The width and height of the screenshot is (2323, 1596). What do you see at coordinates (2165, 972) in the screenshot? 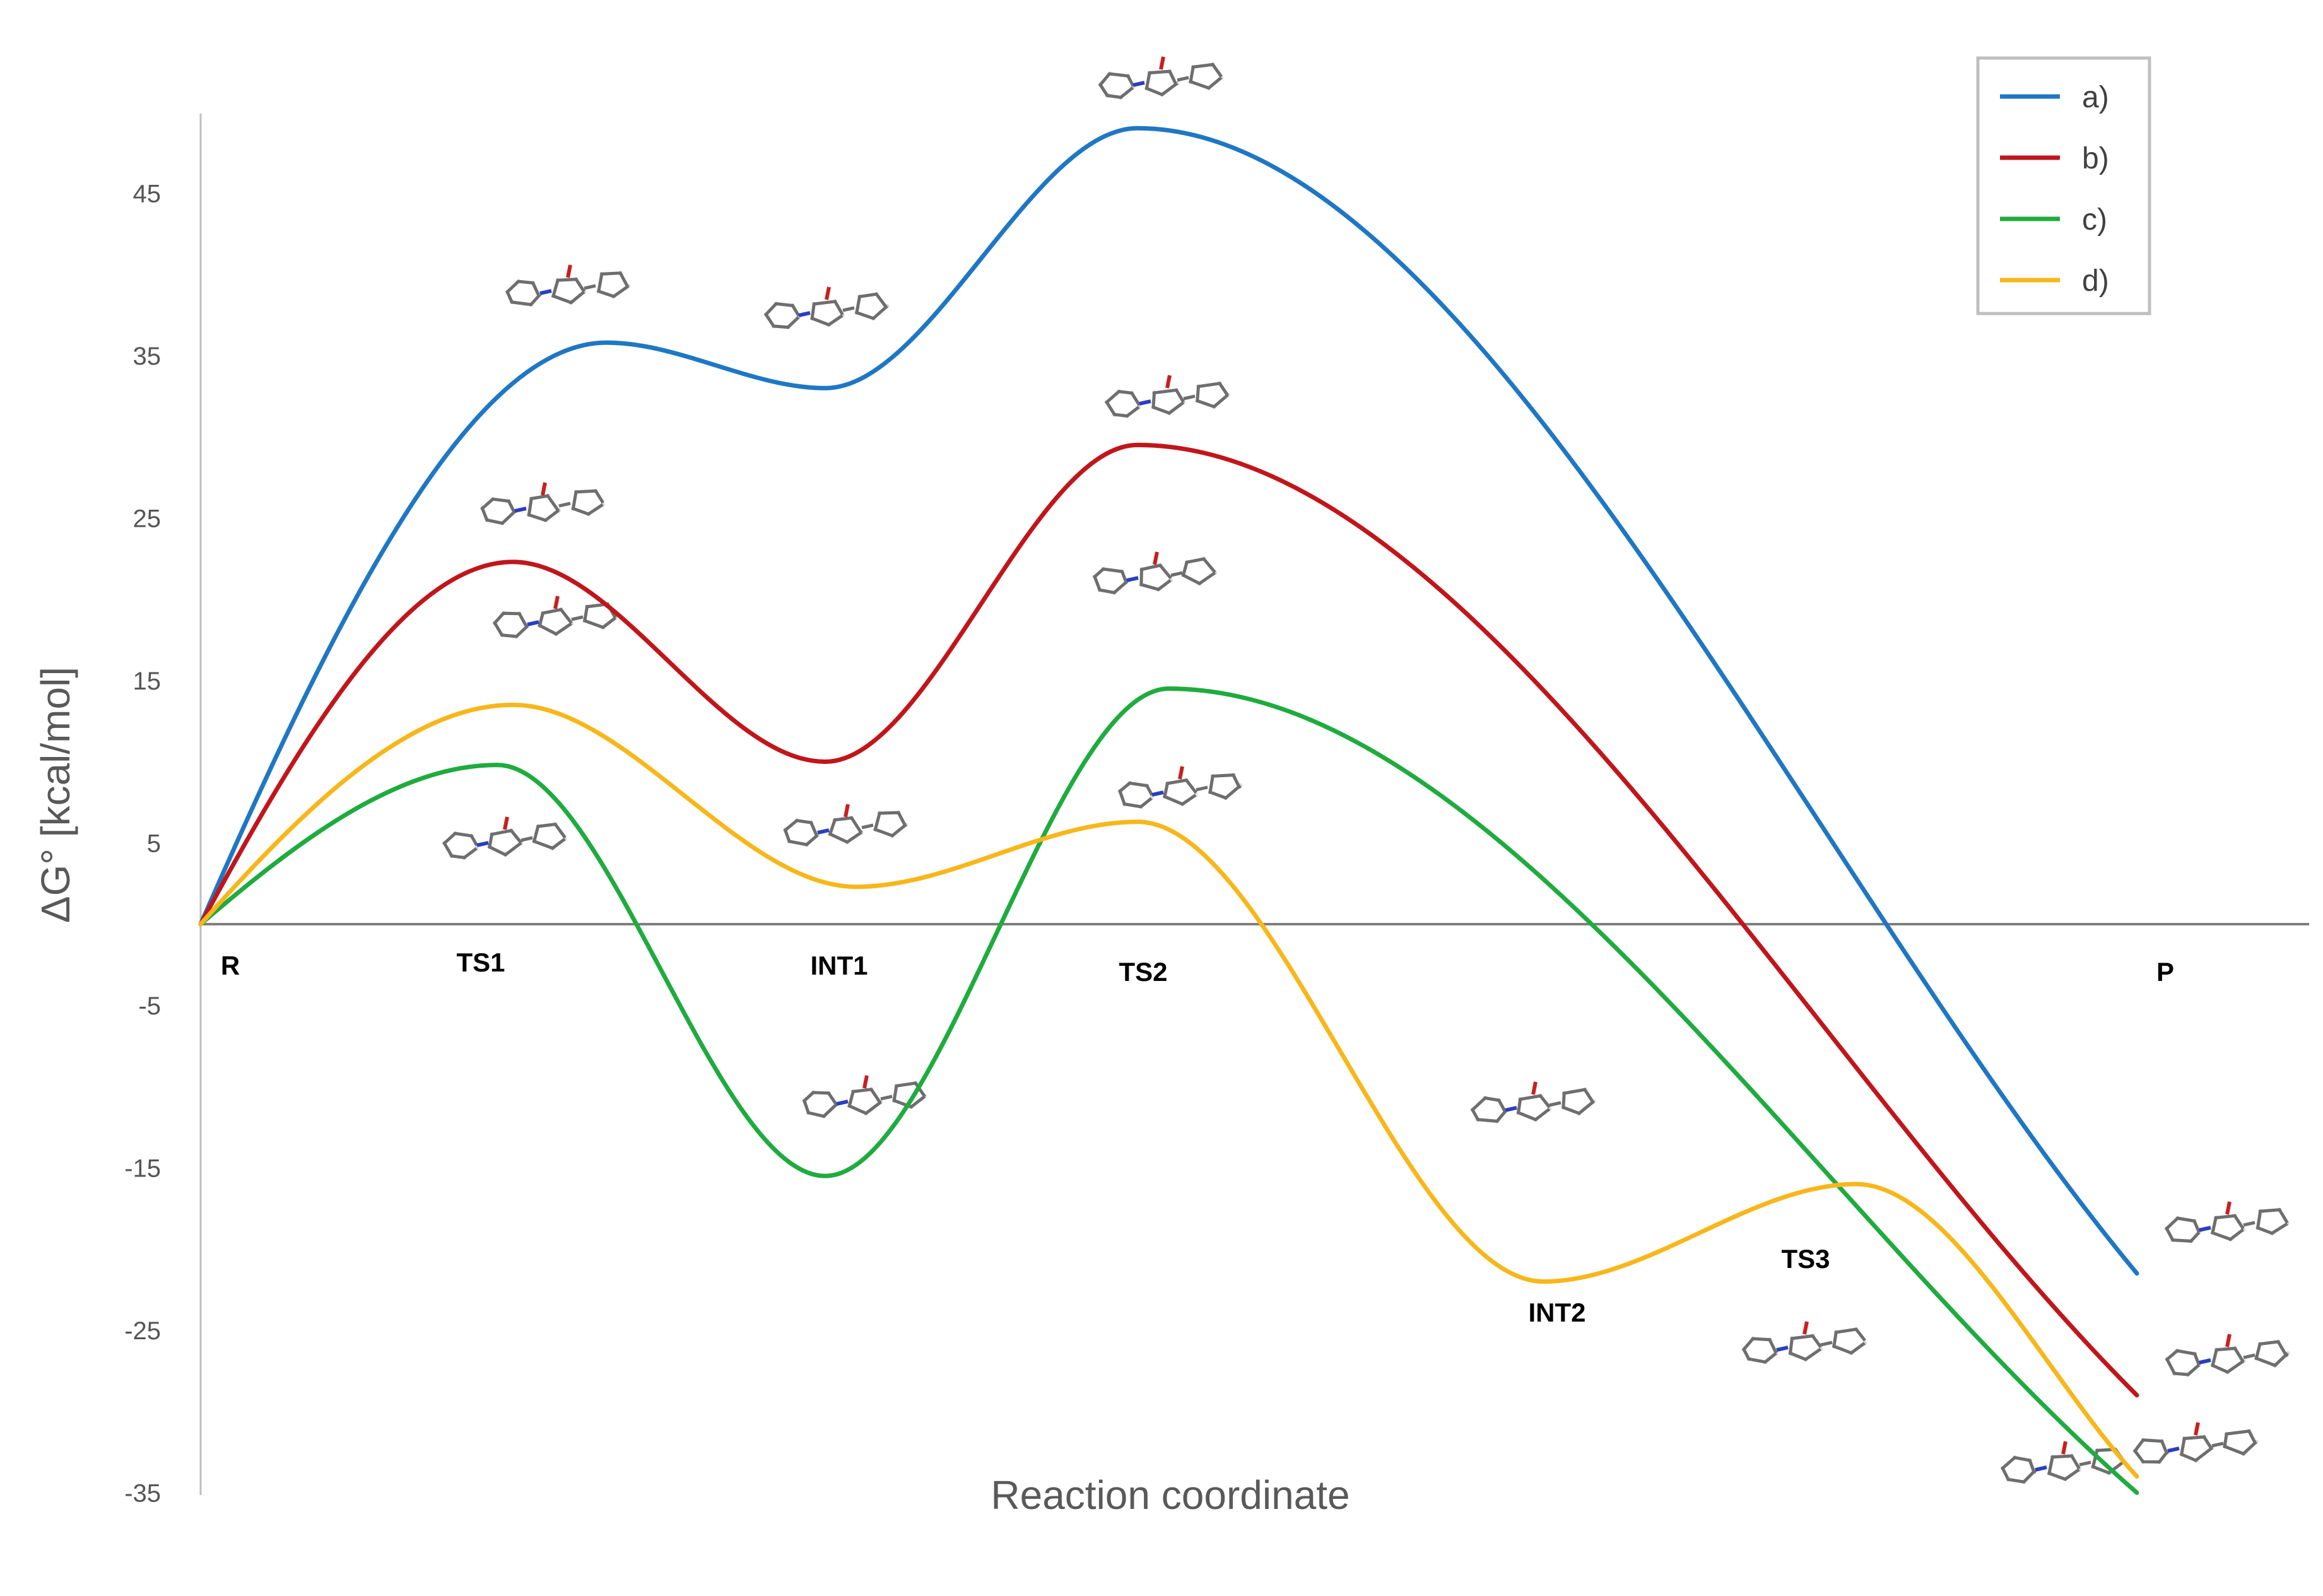
I see `stage-label-p: P` at bounding box center [2165, 972].